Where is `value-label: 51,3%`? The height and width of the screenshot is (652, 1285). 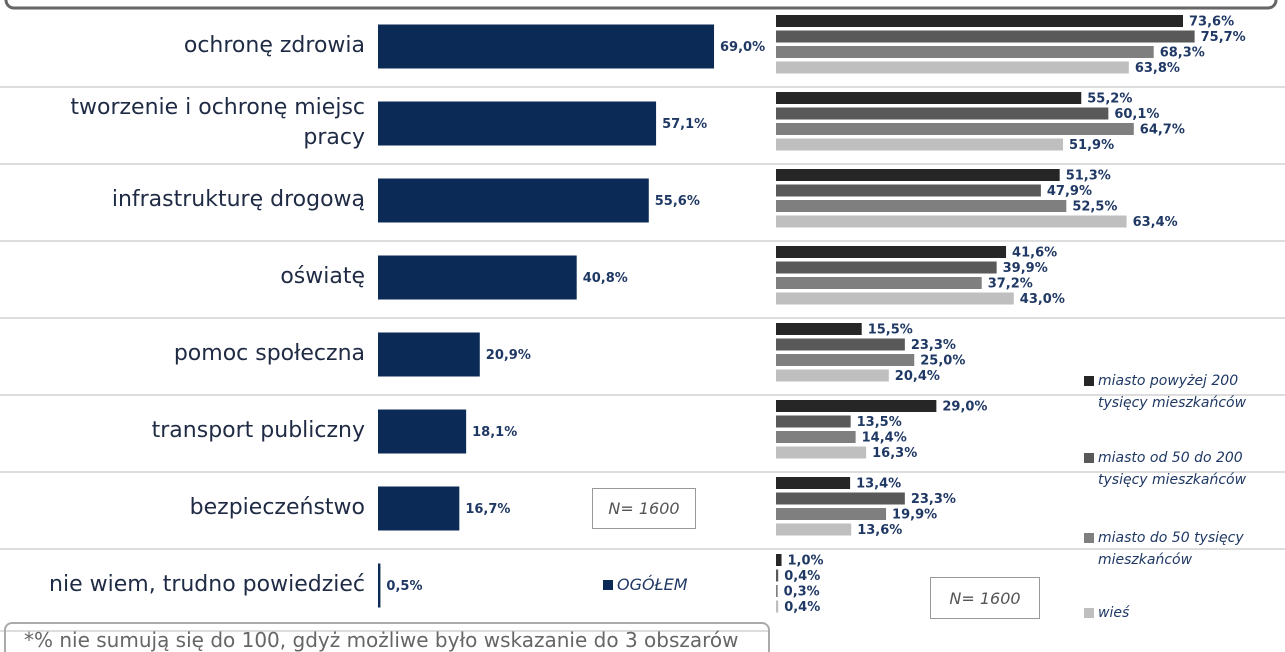
value-label: 51,3% is located at coordinates (1088, 176).